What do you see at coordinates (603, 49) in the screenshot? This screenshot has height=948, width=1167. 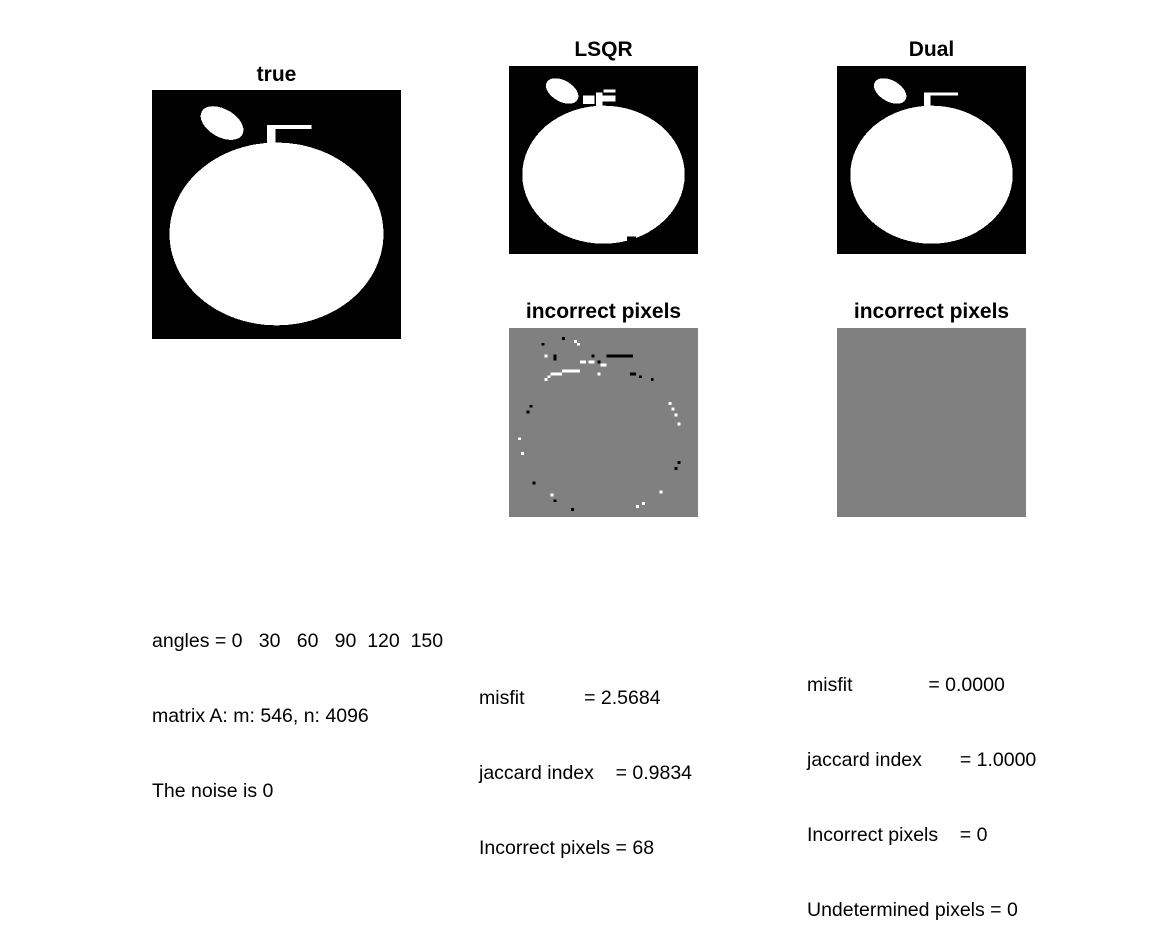 I see `lsqr-title: LSQR` at bounding box center [603, 49].